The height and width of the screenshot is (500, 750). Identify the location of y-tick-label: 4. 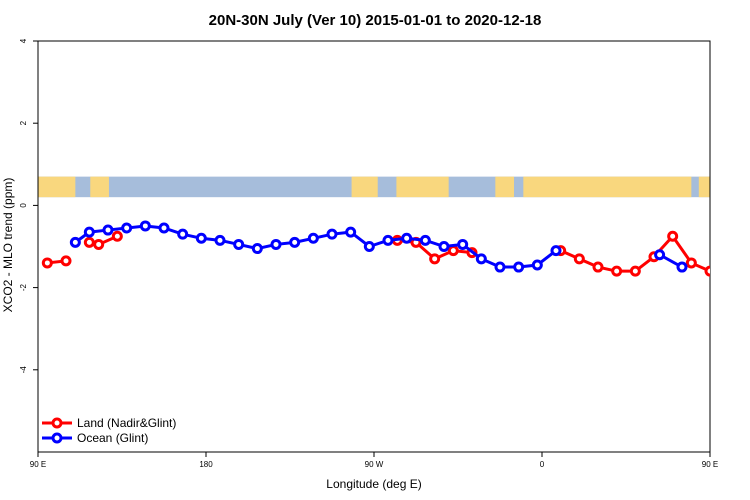
(23, 40).